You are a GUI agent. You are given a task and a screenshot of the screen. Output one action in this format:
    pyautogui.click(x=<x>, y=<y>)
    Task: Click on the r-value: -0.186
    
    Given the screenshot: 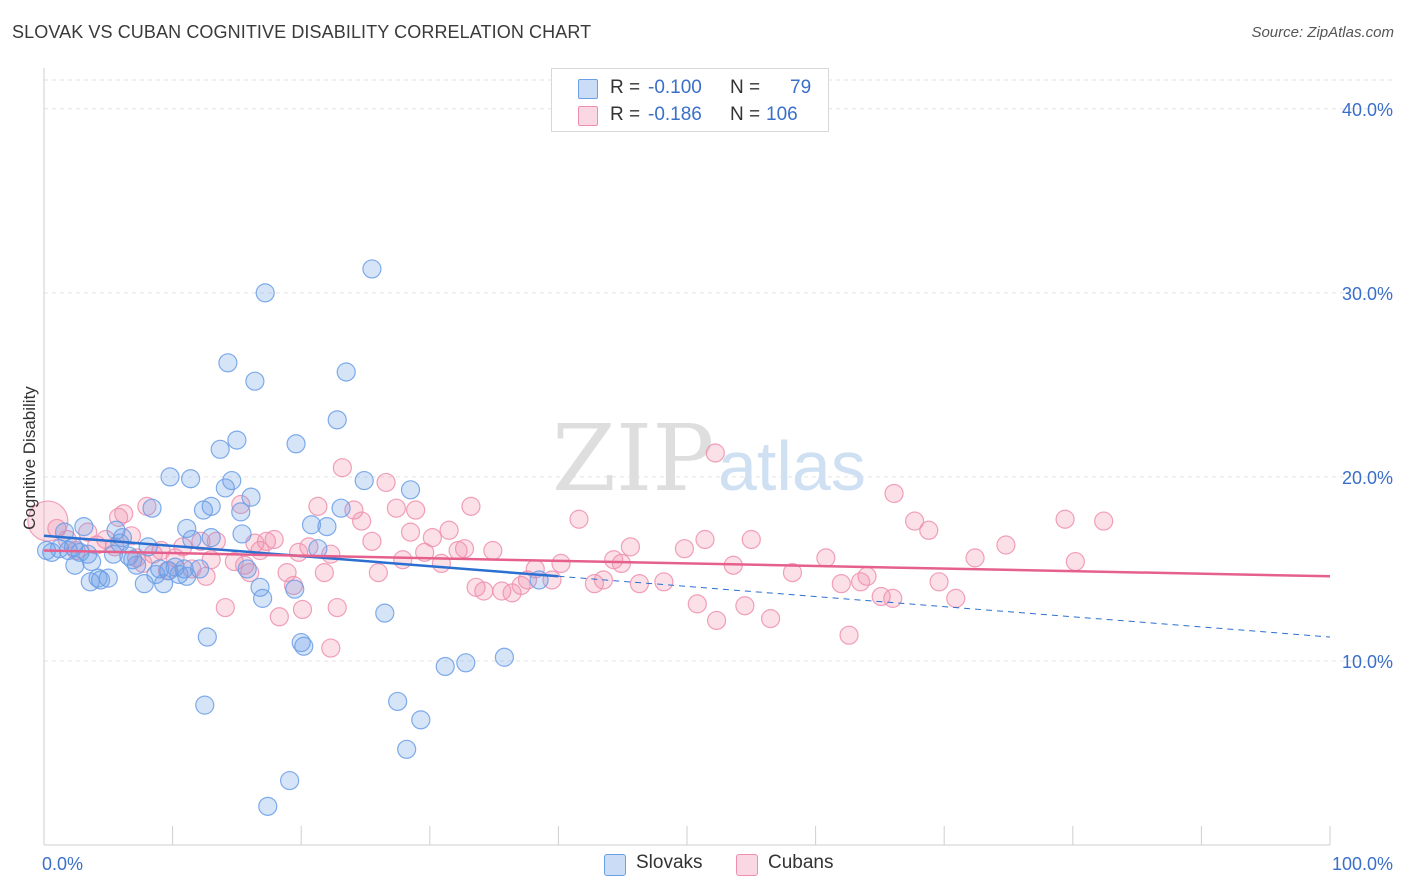 What is the action you would take?
    pyautogui.click(x=675, y=114)
    